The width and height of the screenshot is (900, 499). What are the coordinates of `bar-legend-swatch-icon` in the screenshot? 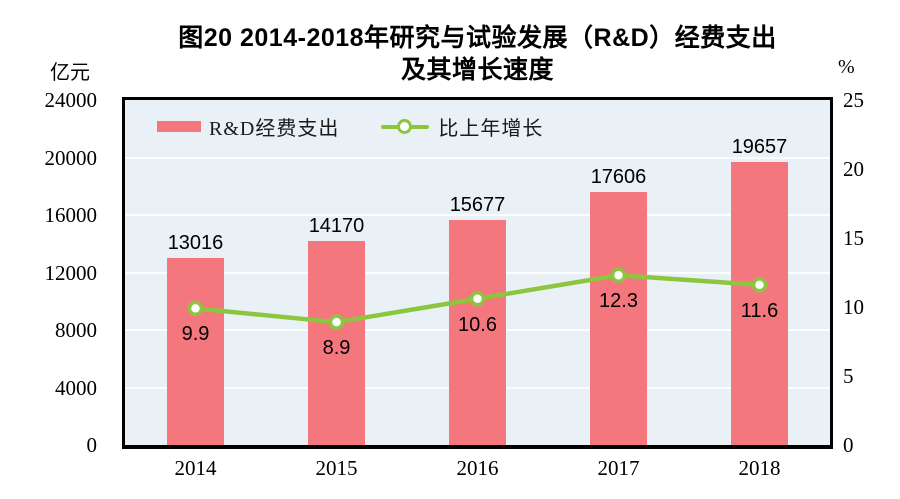 It's located at (179, 126).